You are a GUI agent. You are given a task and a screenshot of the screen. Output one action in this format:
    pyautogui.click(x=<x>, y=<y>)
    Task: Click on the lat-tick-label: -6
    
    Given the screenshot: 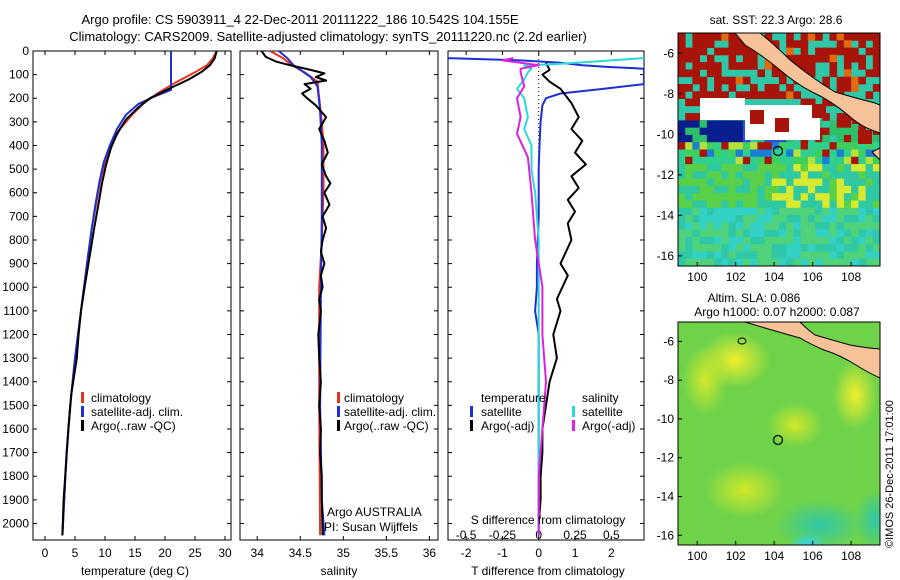 What is the action you would take?
    pyautogui.click(x=668, y=341)
    